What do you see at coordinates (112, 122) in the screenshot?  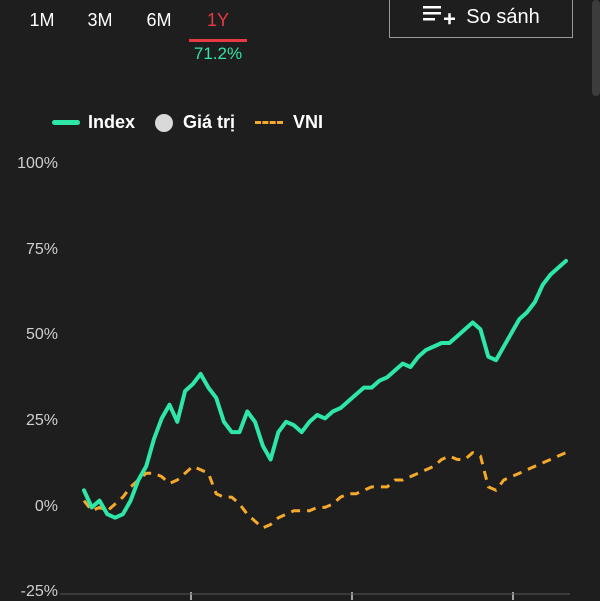 I see `legend-index-label: Index` at bounding box center [112, 122].